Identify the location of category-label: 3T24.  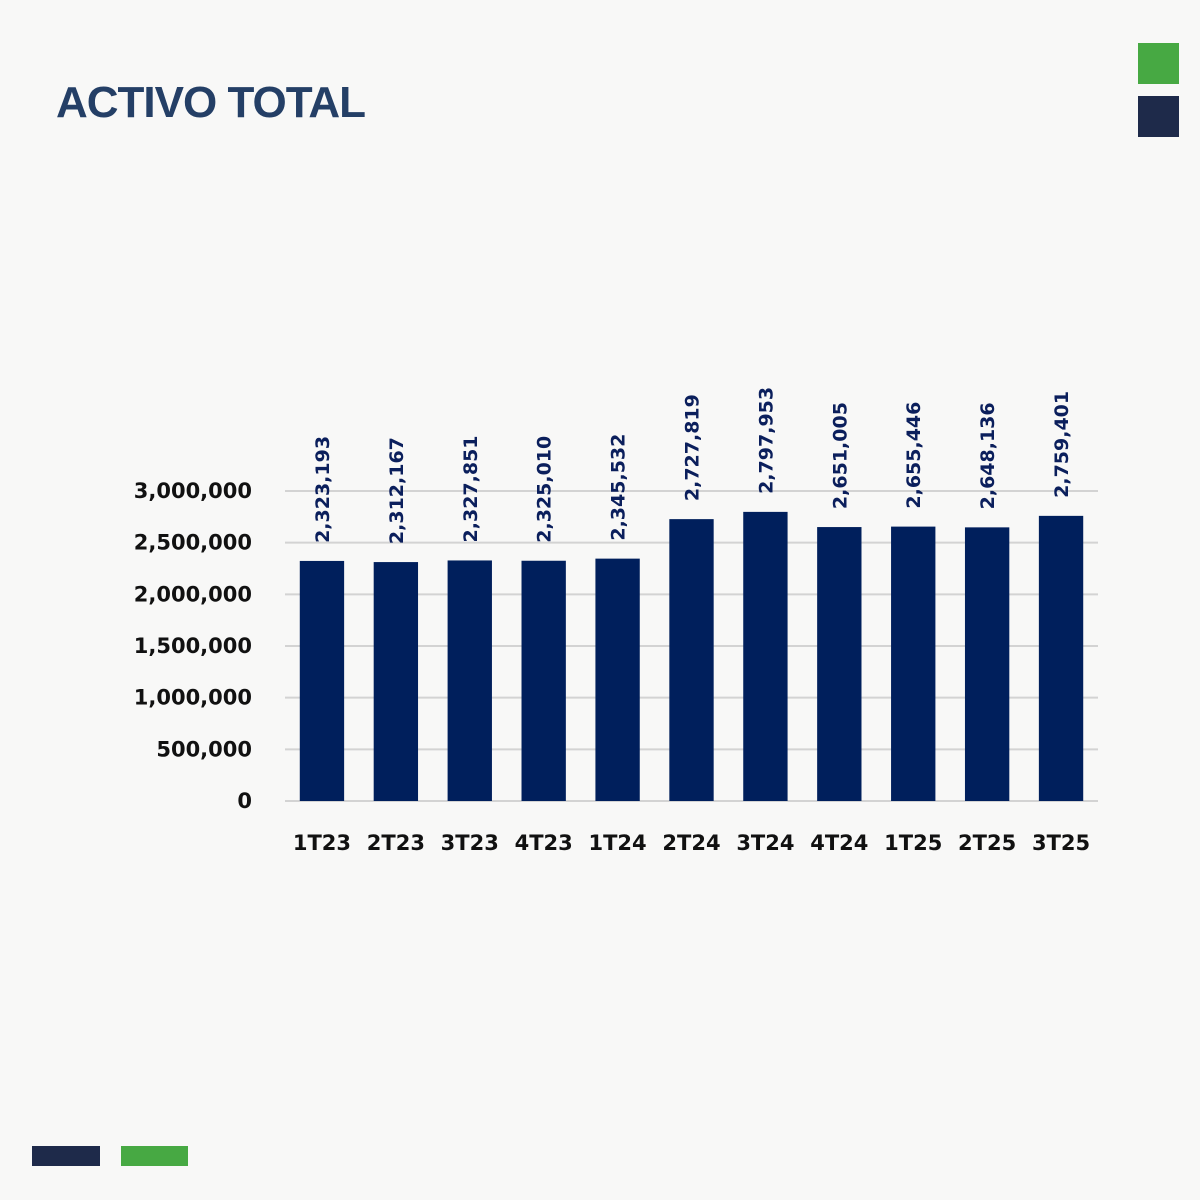
(765, 843).